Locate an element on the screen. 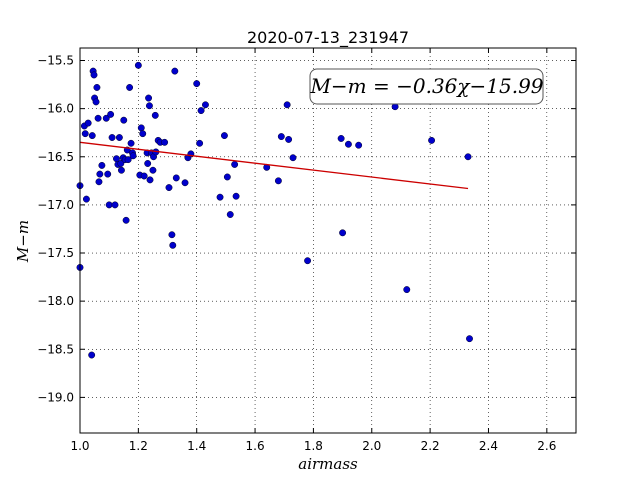 The height and width of the screenshot is (480, 640). x-tick-label: 1.6 is located at coordinates (255, 446).